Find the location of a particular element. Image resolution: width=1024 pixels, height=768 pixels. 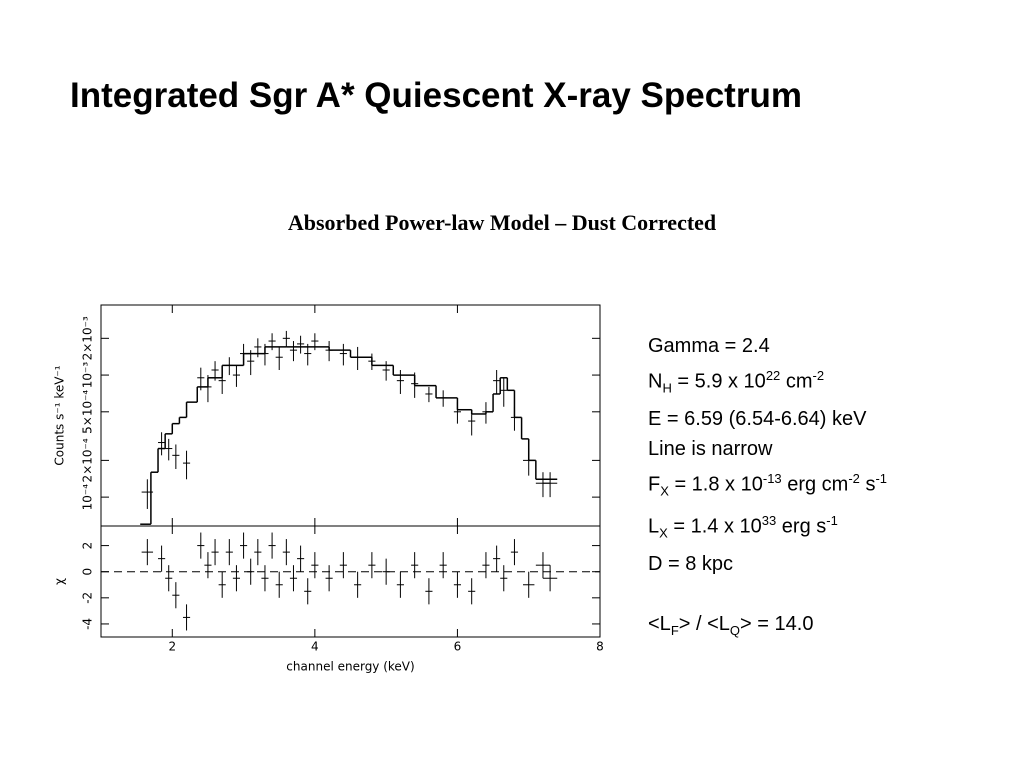

y-tick-label: 0 is located at coordinates (88, 572).